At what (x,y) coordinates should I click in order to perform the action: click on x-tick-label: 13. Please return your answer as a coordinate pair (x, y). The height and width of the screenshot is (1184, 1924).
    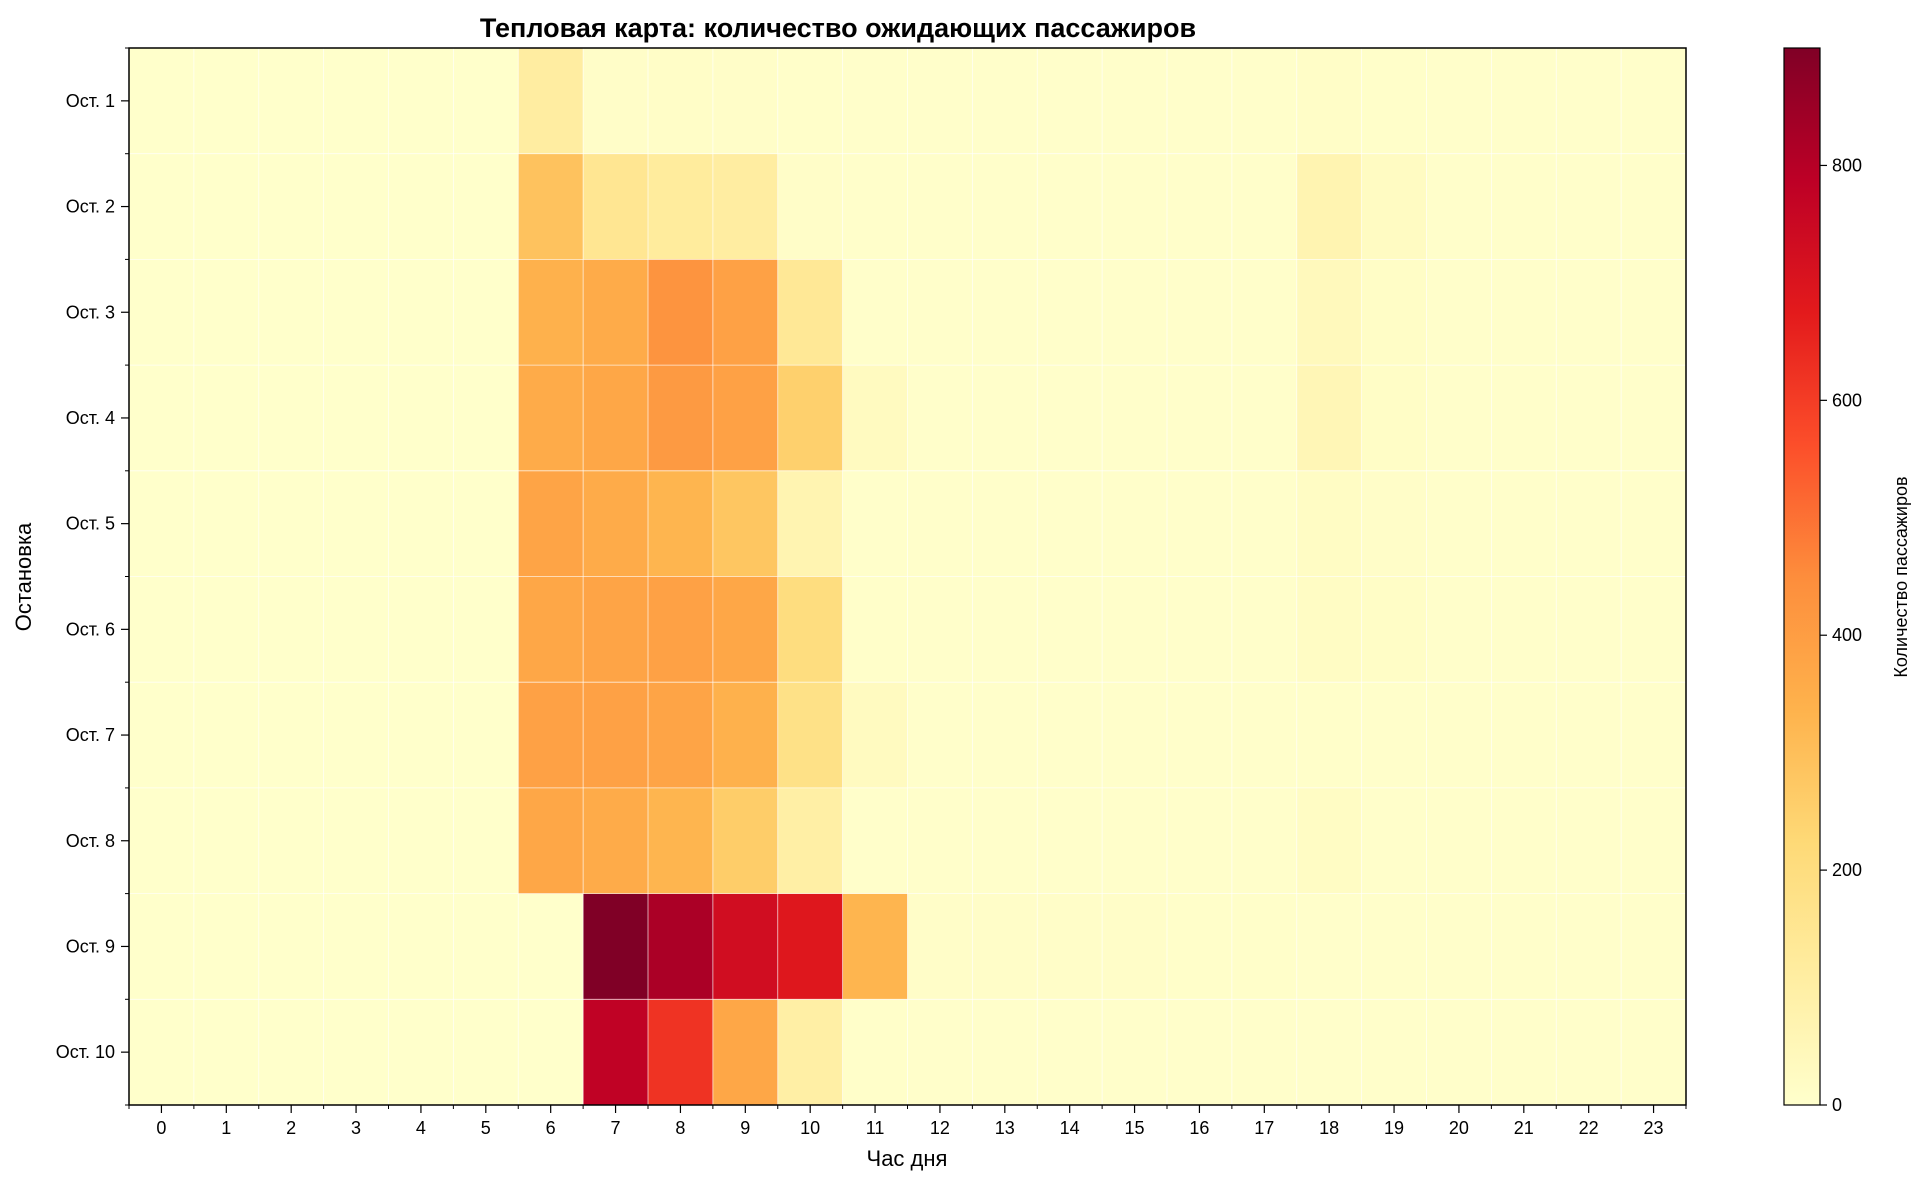
    Looking at the image, I should click on (1005, 1128).